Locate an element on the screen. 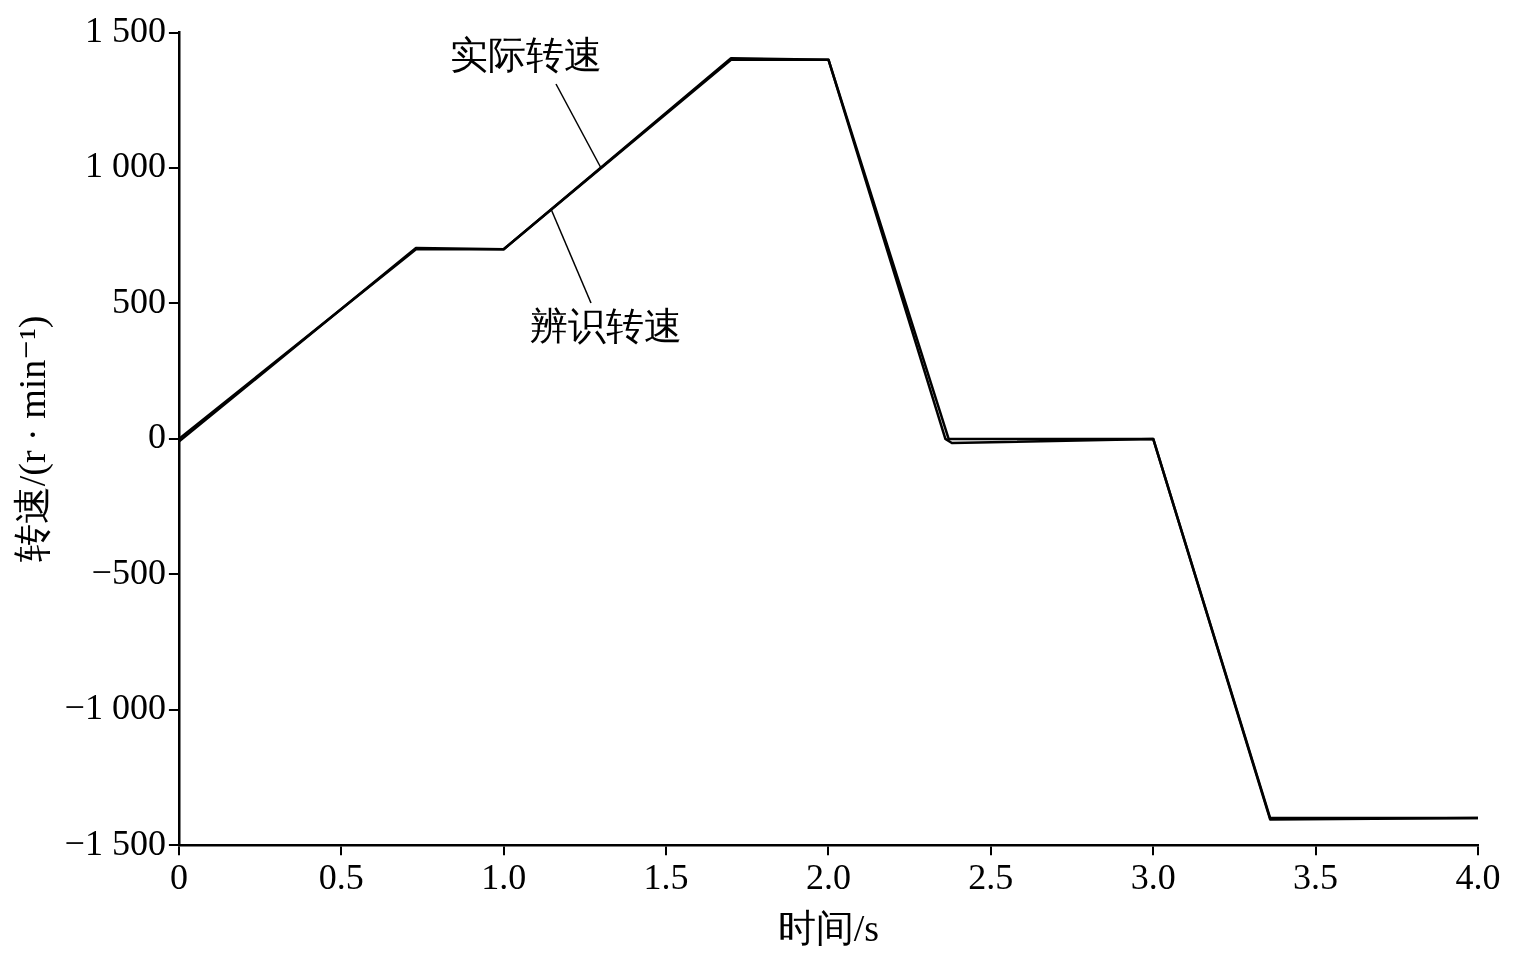 The height and width of the screenshot is (970, 1527). y-axis-title: 转速/(r · min⁻¹) is located at coordinates (32, 439).